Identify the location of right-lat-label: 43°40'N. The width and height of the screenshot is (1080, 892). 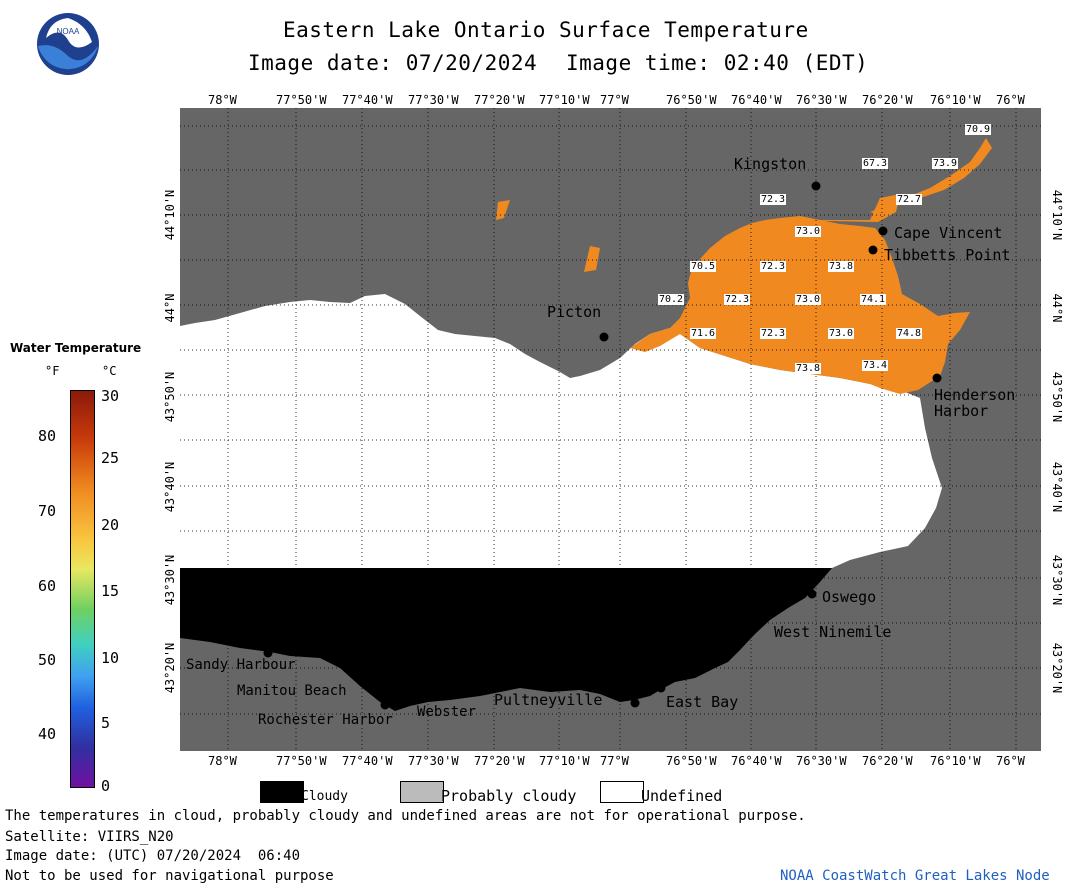
(1057, 487).